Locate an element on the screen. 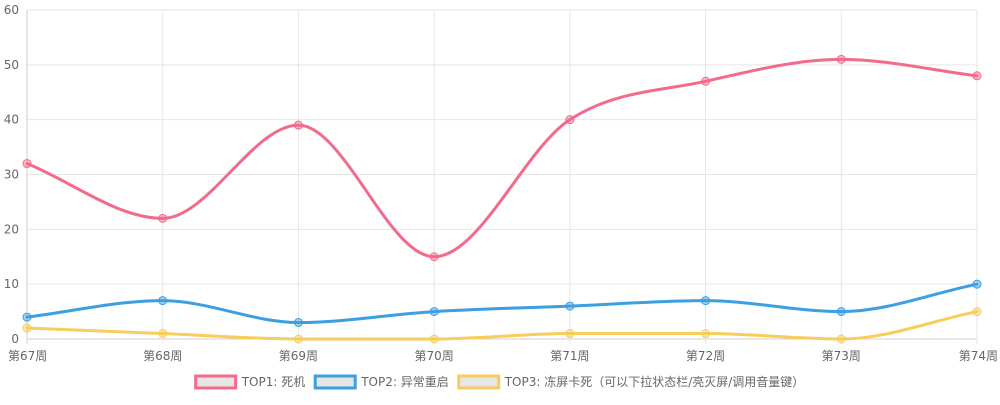 This screenshot has width=1000, height=405. y-tick-label: 0 is located at coordinates (15, 339).